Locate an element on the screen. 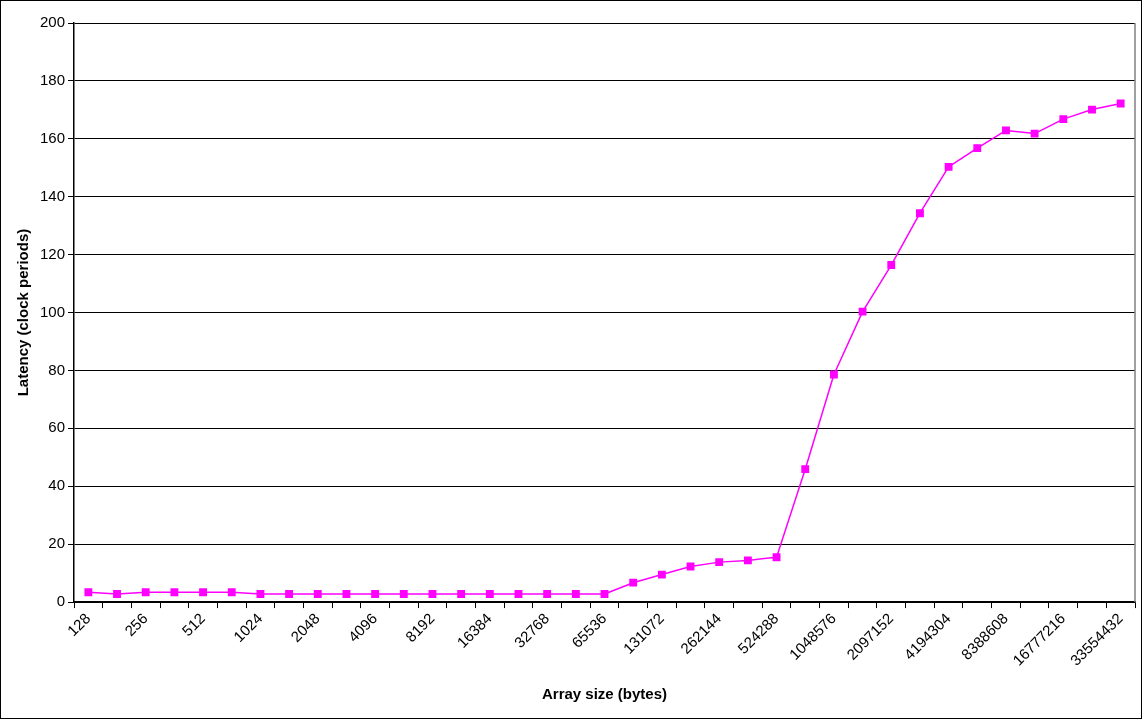 This screenshot has width=1142, height=719. y-tick-label: 20 is located at coordinates (57, 543).